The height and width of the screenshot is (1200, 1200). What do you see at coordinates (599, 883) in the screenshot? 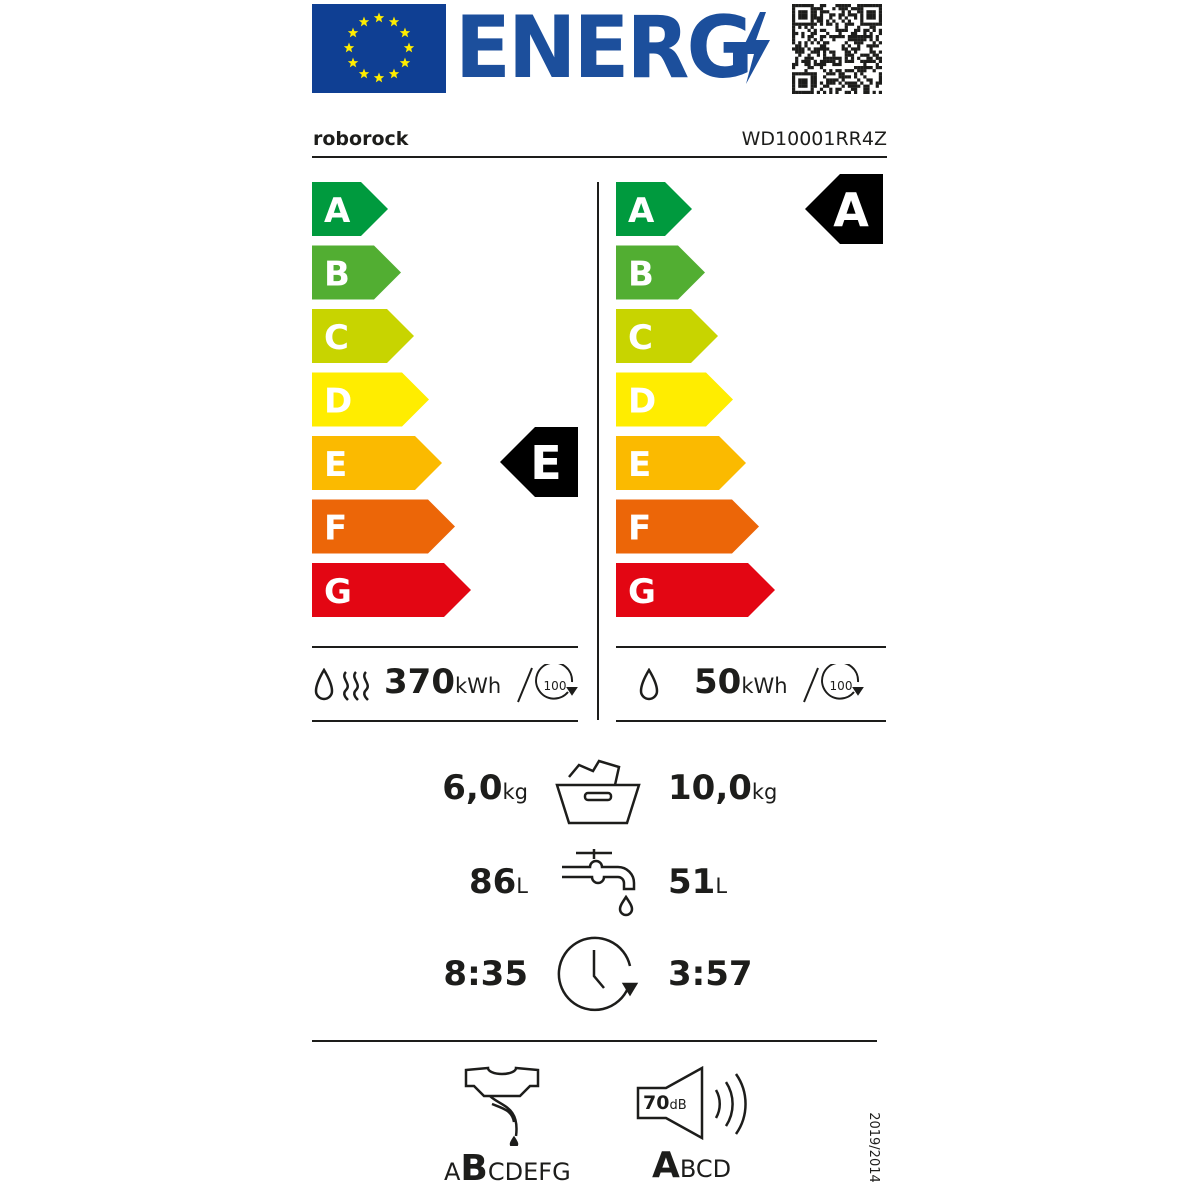
I see `water-tap-icon` at bounding box center [599, 883].